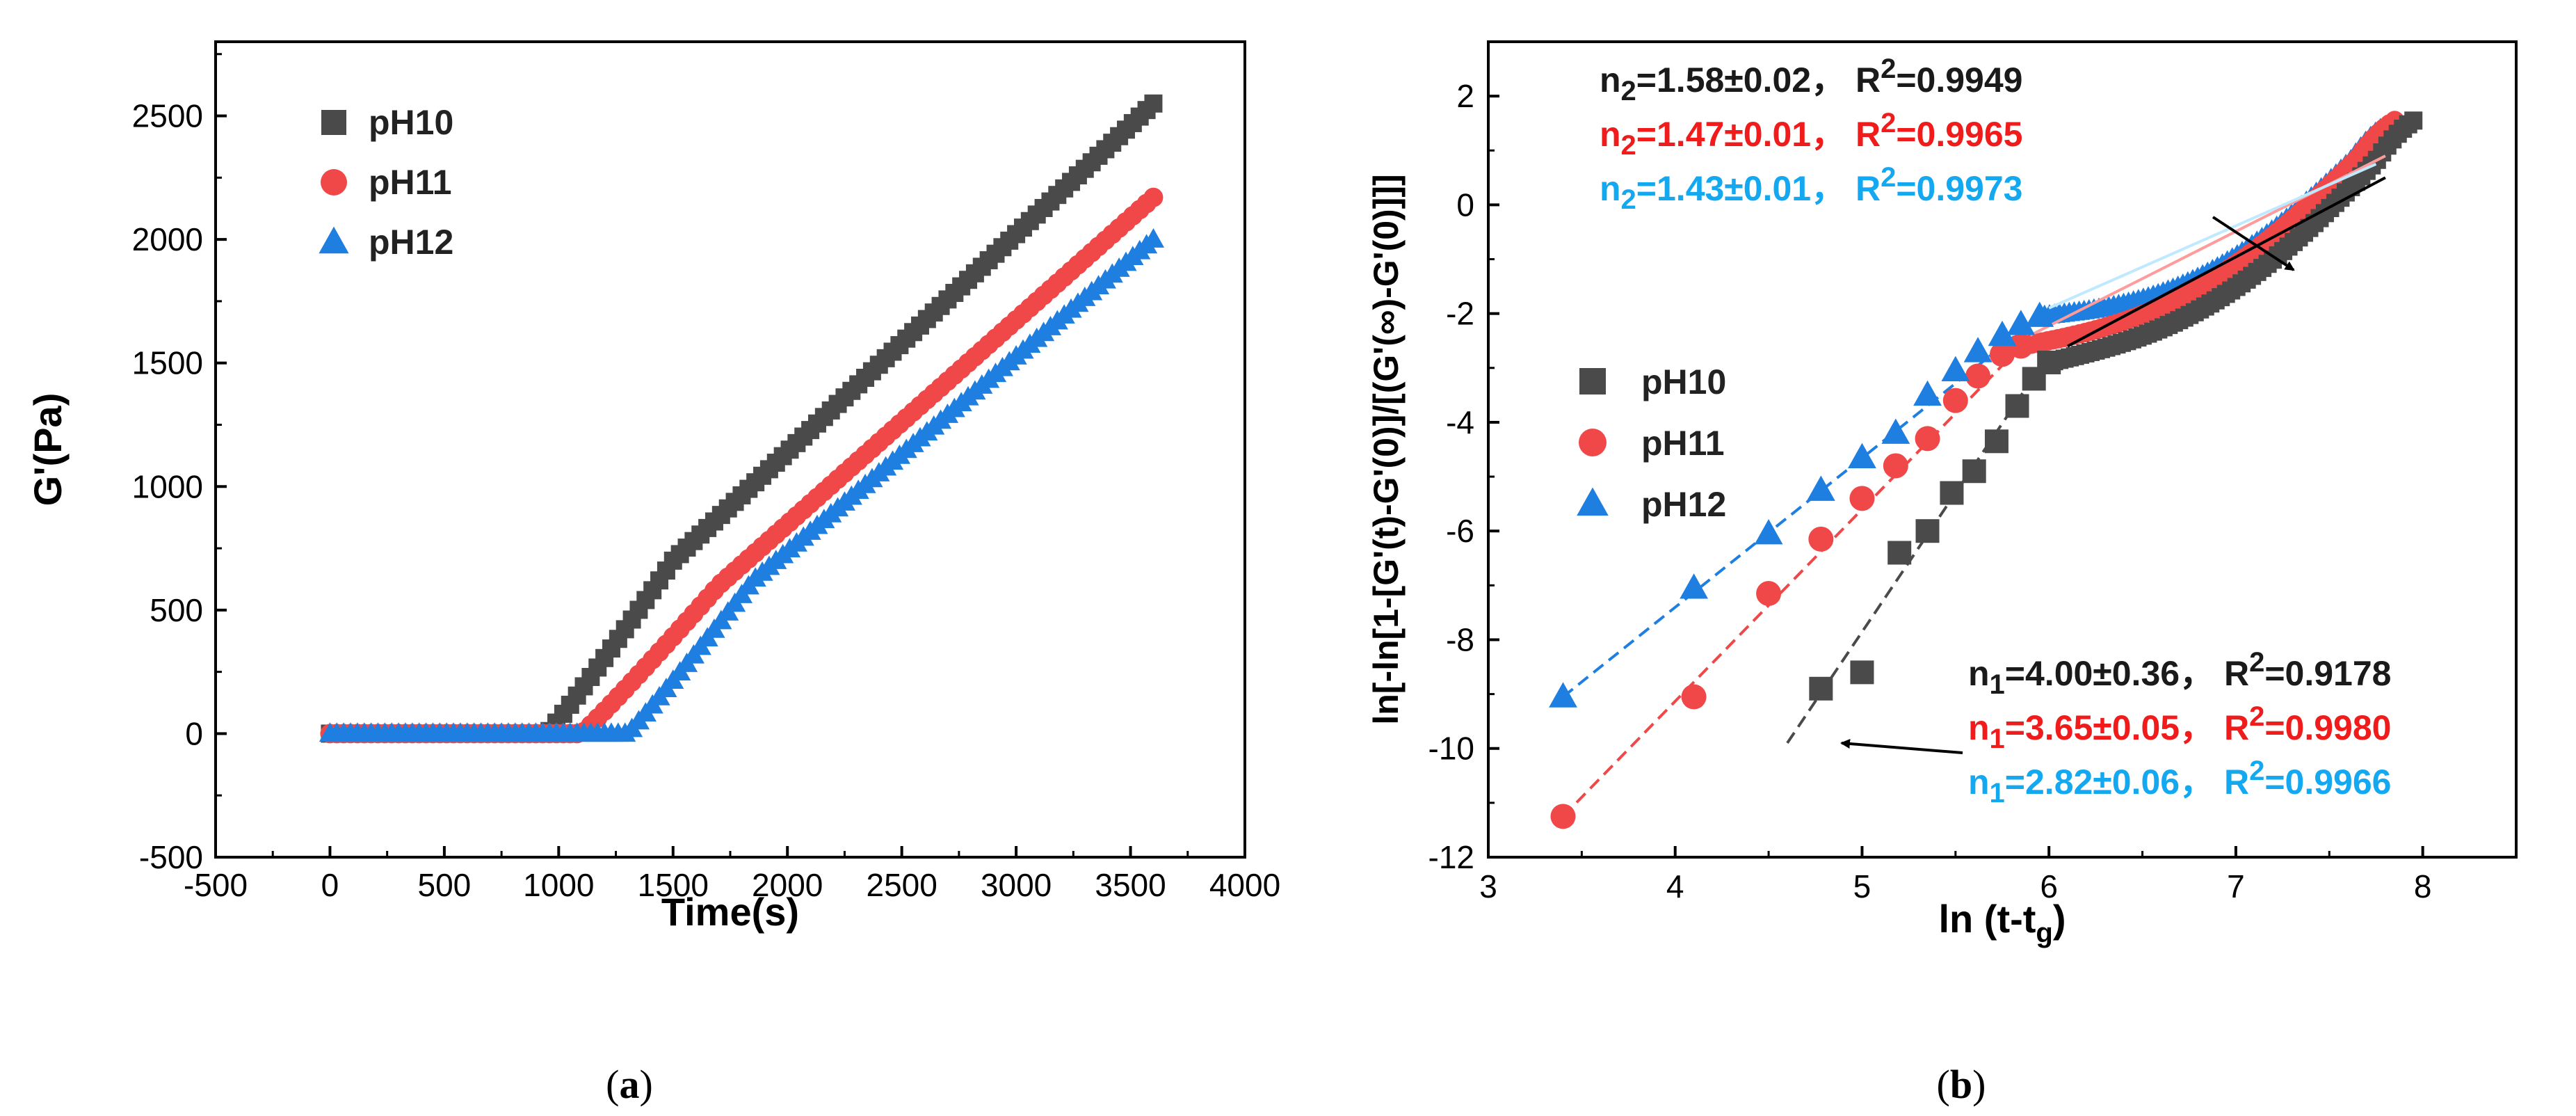  What do you see at coordinates (1451, 857) in the screenshot?
I see `y-tick-label-b: -12` at bounding box center [1451, 857].